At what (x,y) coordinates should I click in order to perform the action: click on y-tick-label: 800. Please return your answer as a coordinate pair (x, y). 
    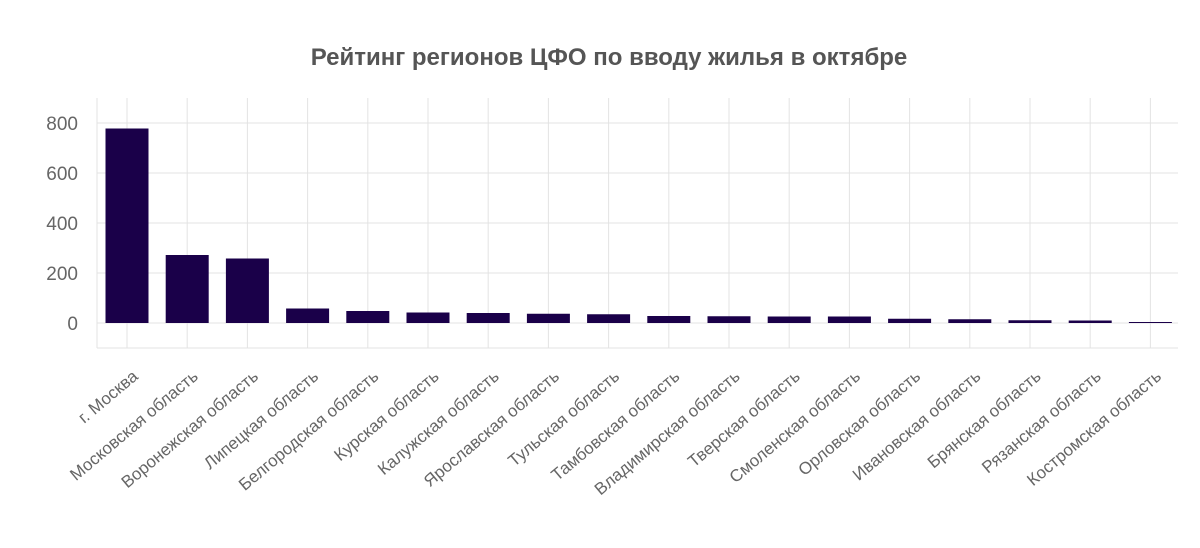
    Looking at the image, I should click on (62, 124).